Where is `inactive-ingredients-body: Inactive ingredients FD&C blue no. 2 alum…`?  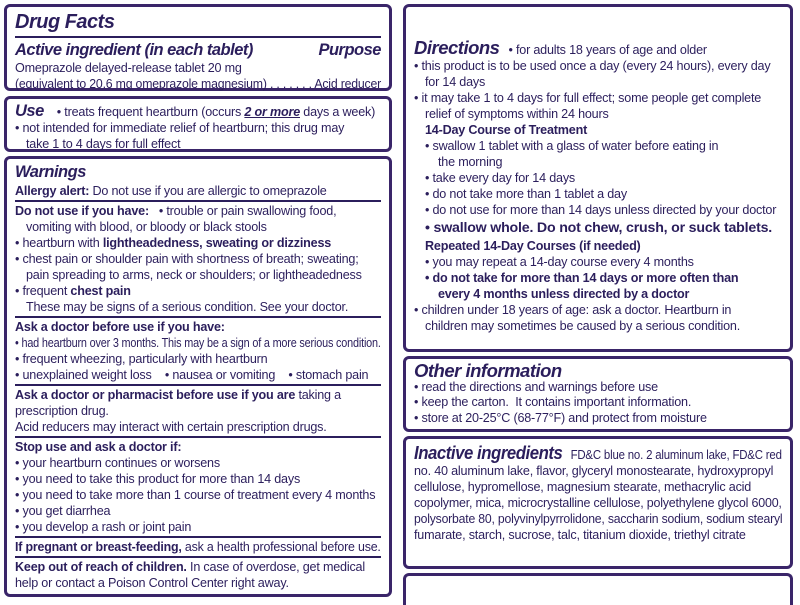
inactive-ingredients-body: Inactive ingredients FD&C blue no. 2 alum… is located at coordinates (598, 492).